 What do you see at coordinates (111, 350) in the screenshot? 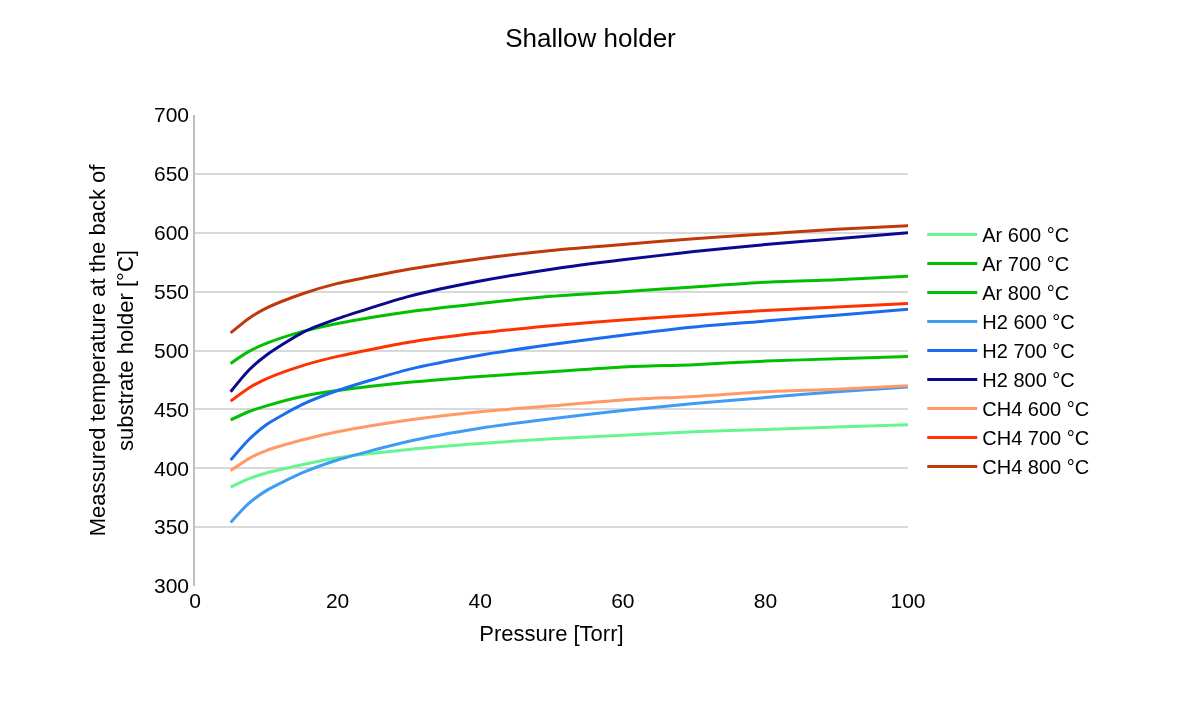
I see `y-axis-title: Meassured temperature at the back of substrate holder [°C]` at bounding box center [111, 350].